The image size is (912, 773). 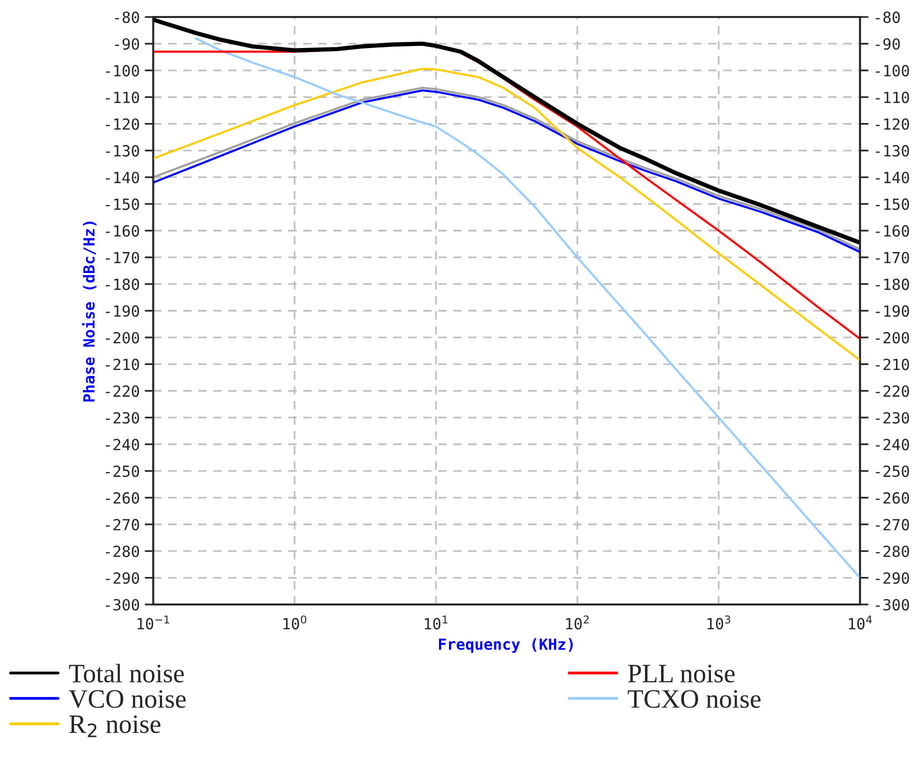 What do you see at coordinates (127, 699) in the screenshot?
I see `legend-label: VCO noise` at bounding box center [127, 699].